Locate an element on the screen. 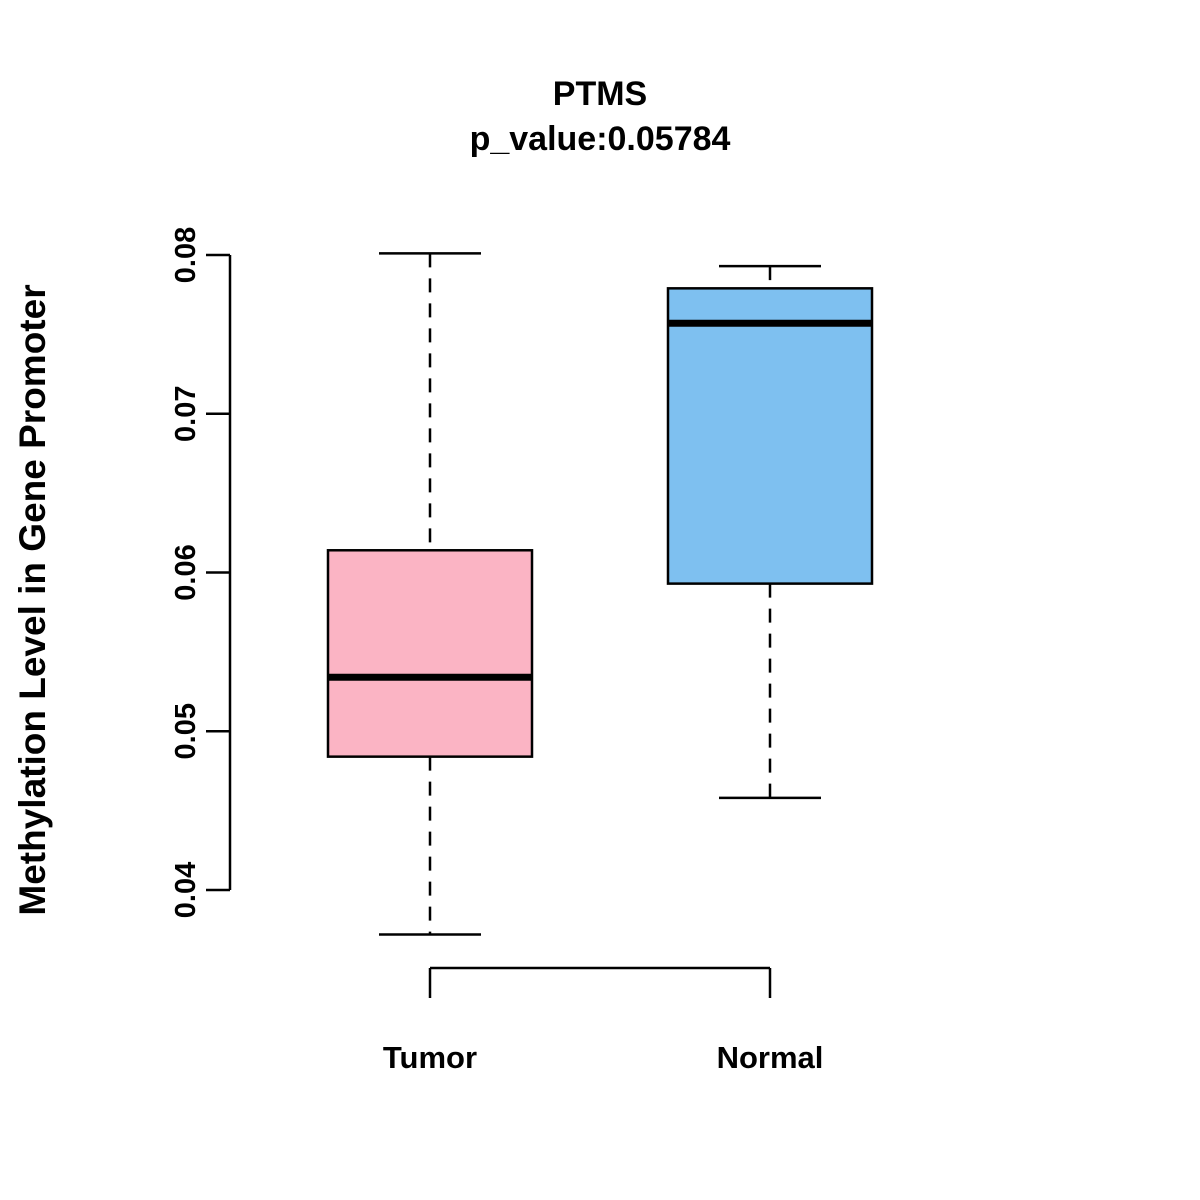  y-axis-label: Methylation Level in Gene Promoter is located at coordinates (32, 599).